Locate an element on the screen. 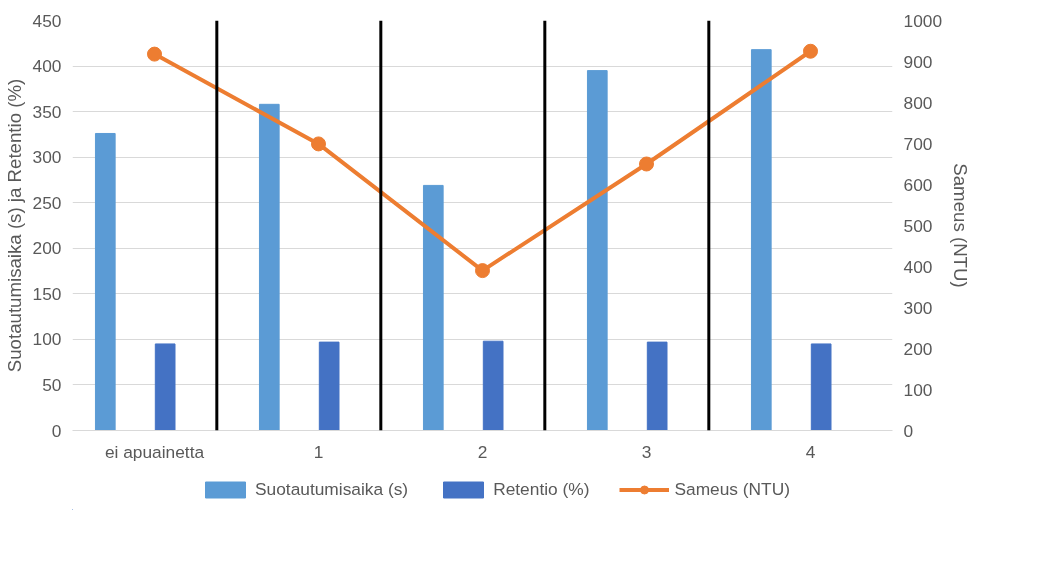 The height and width of the screenshot is (583, 1056). x-tick-label: 4 is located at coordinates (810, 451).